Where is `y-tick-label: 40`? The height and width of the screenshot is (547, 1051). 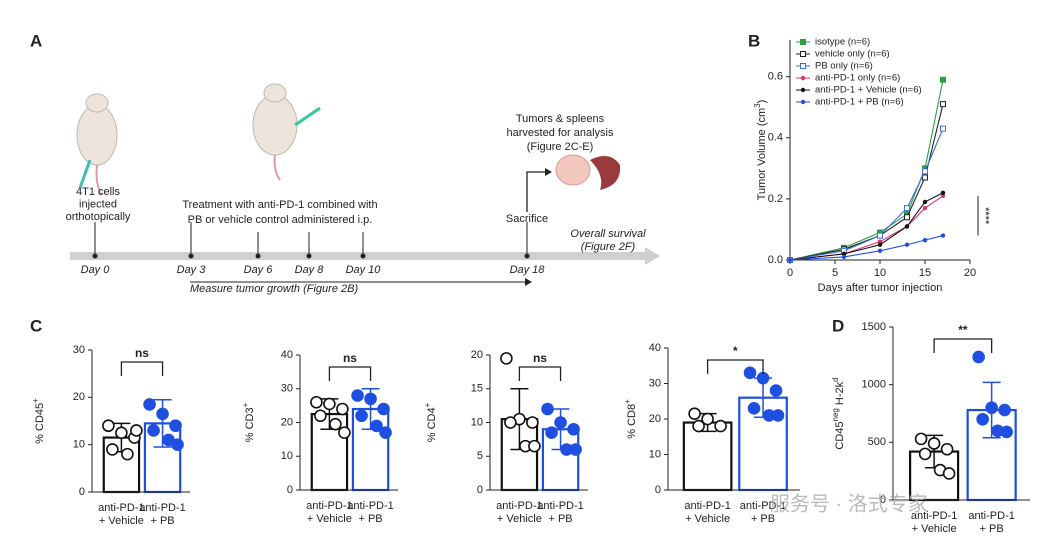
y-tick-label: 40 is located at coordinates (287, 355).